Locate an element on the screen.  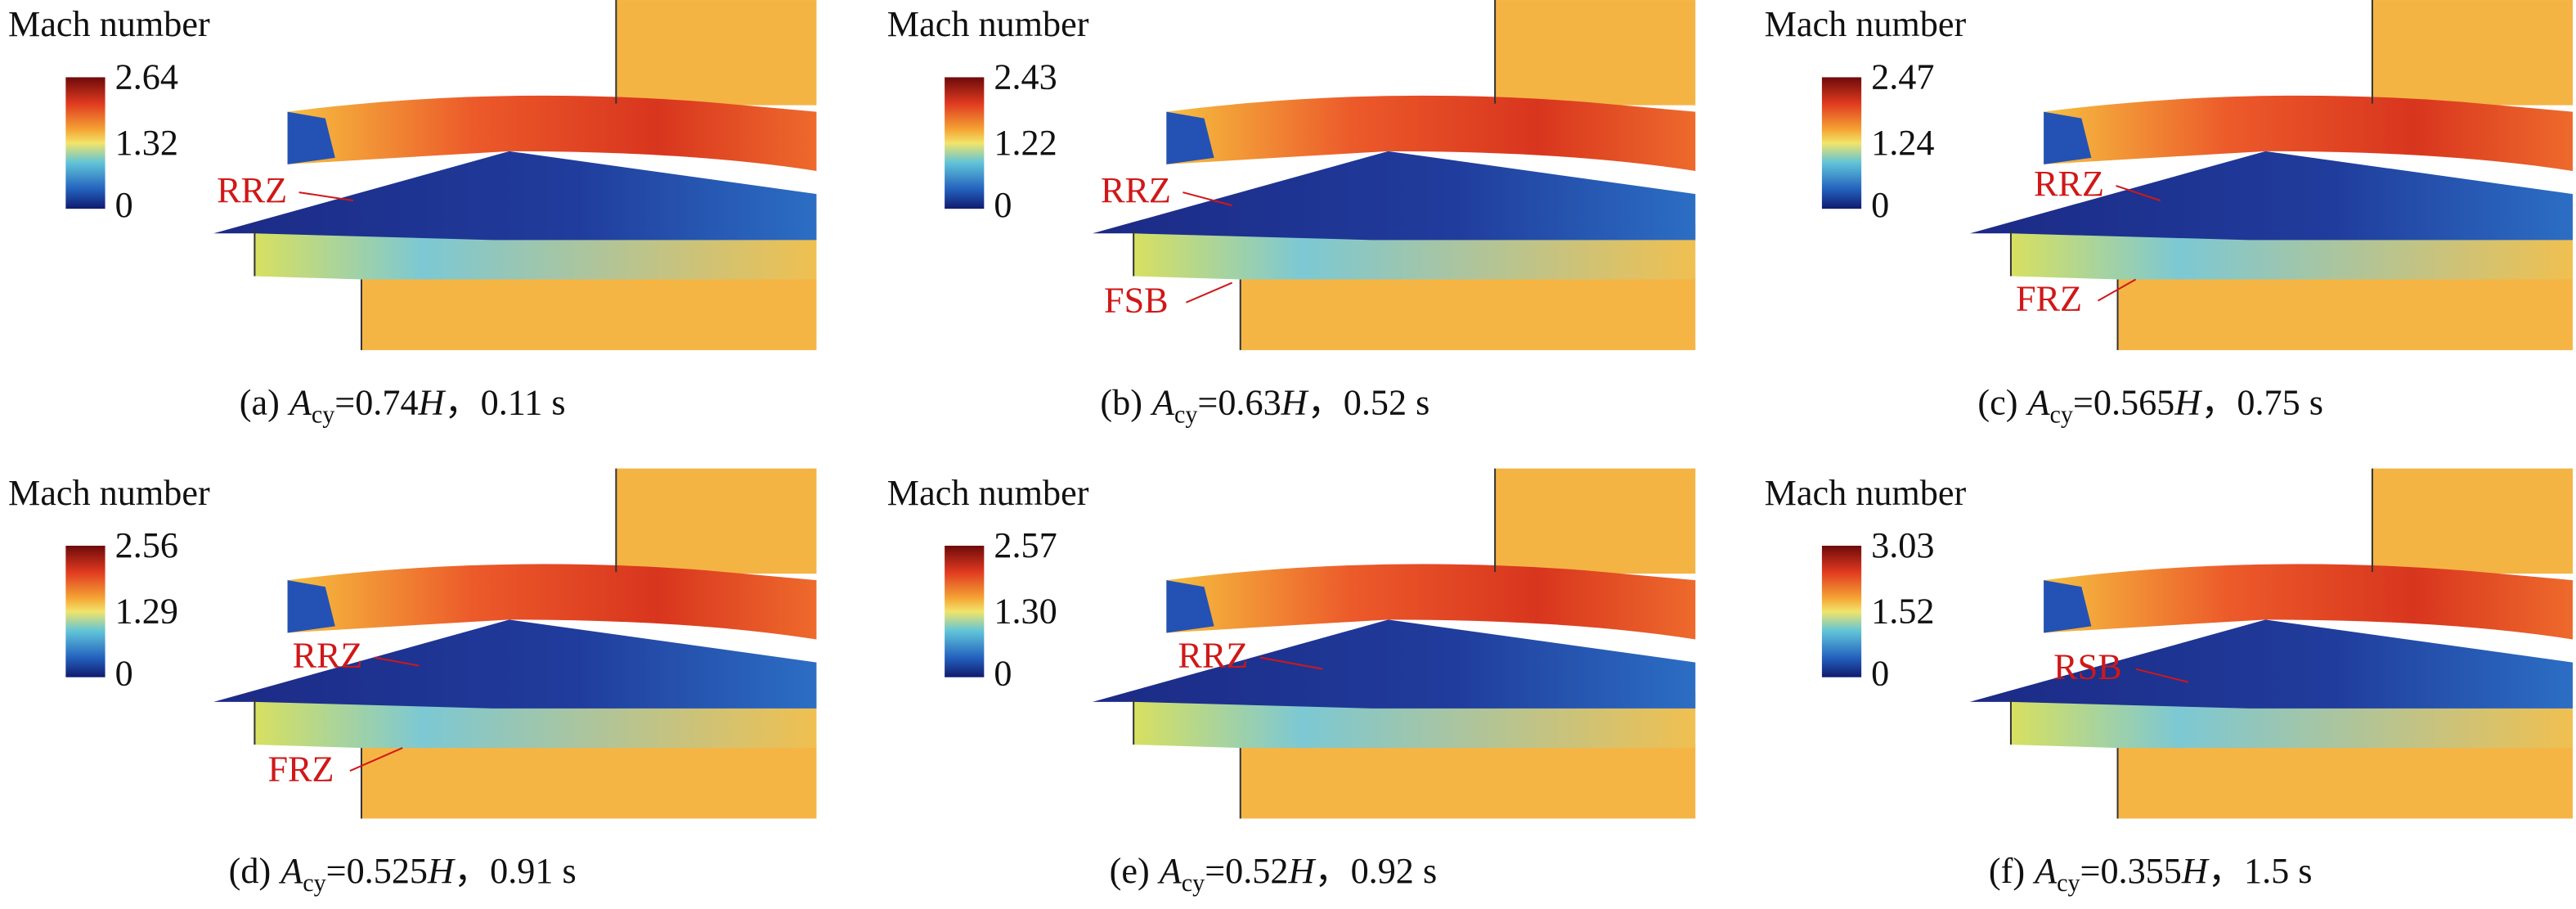
caption-label: (d) is located at coordinates (250, 871).